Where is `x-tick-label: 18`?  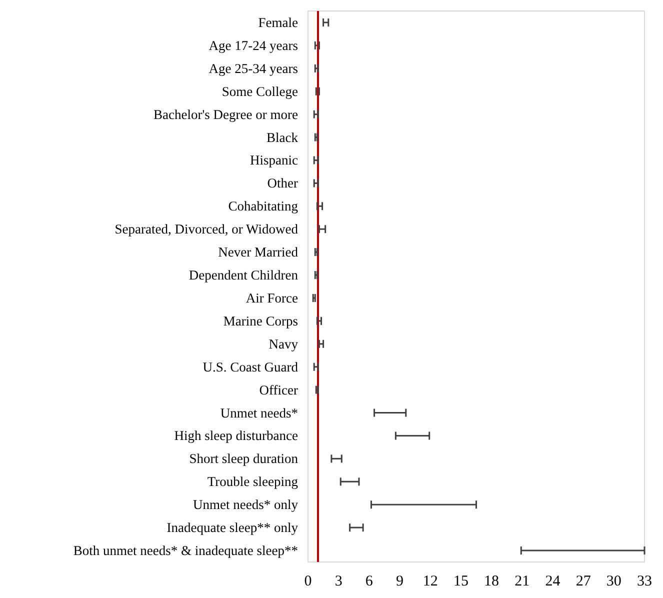
x-tick-label: 18 is located at coordinates (492, 582).